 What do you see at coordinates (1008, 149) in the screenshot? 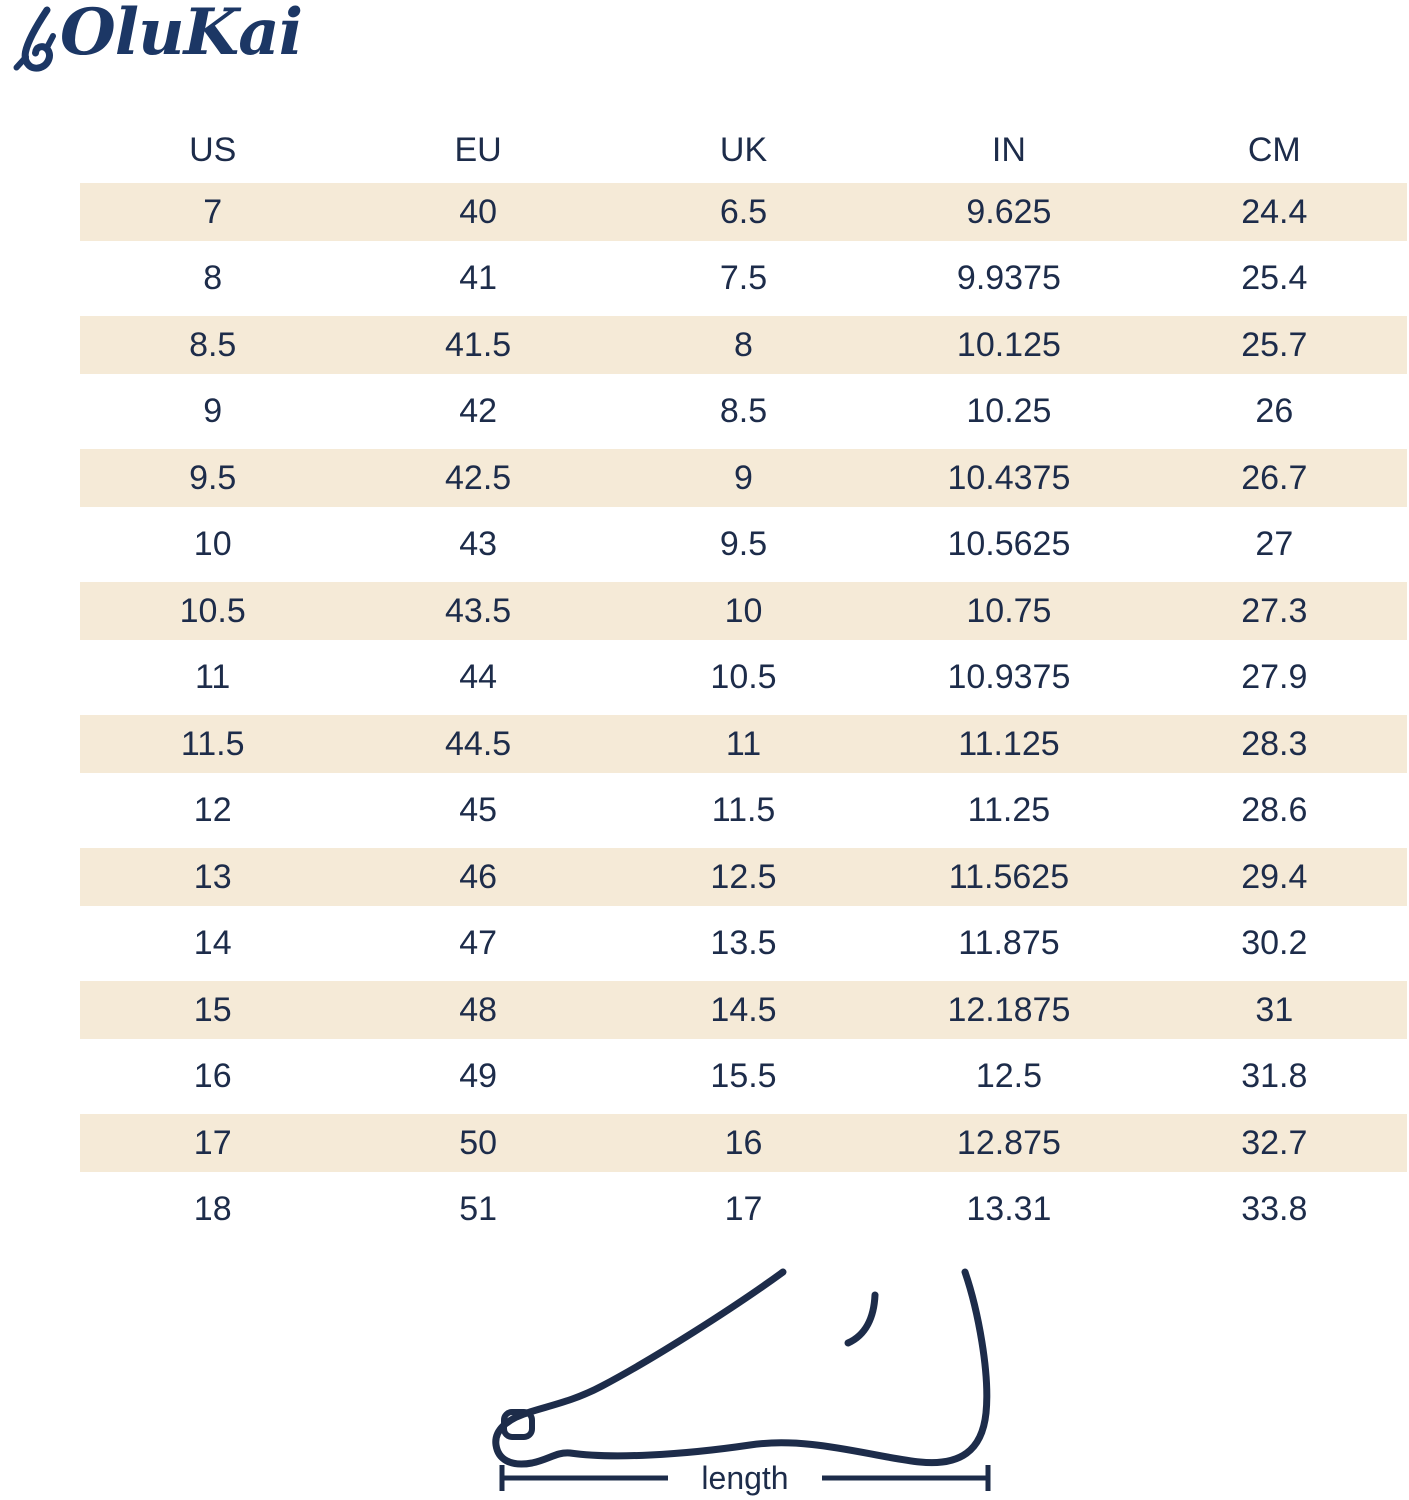
I see `column-header-in: IN` at bounding box center [1008, 149].